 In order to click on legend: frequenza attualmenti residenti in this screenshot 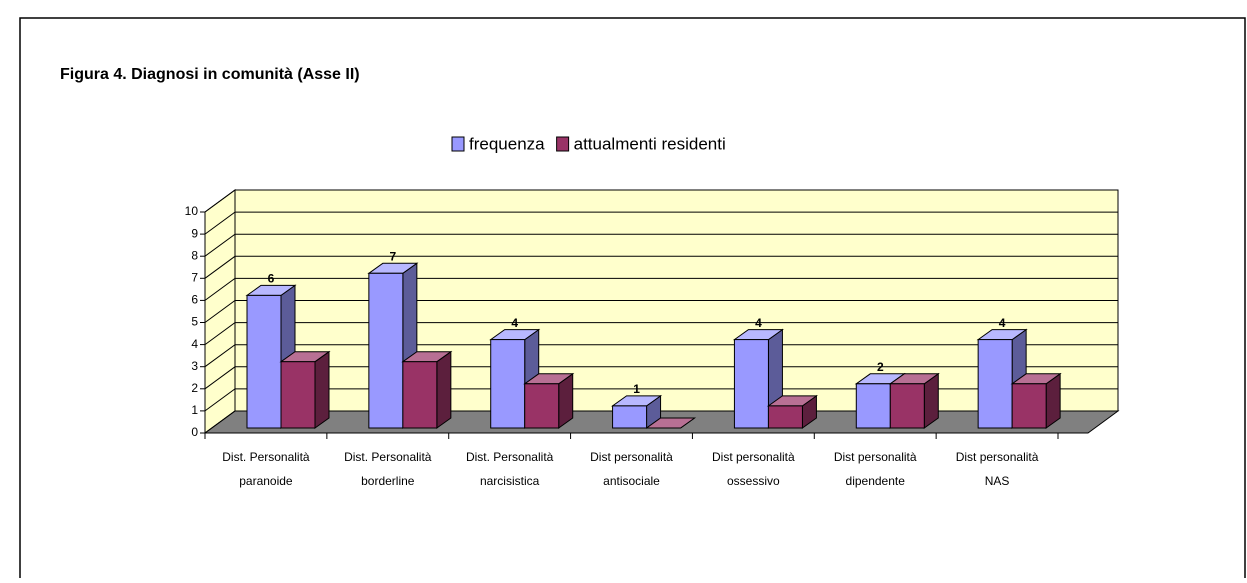, I will do `click(588, 143)`.